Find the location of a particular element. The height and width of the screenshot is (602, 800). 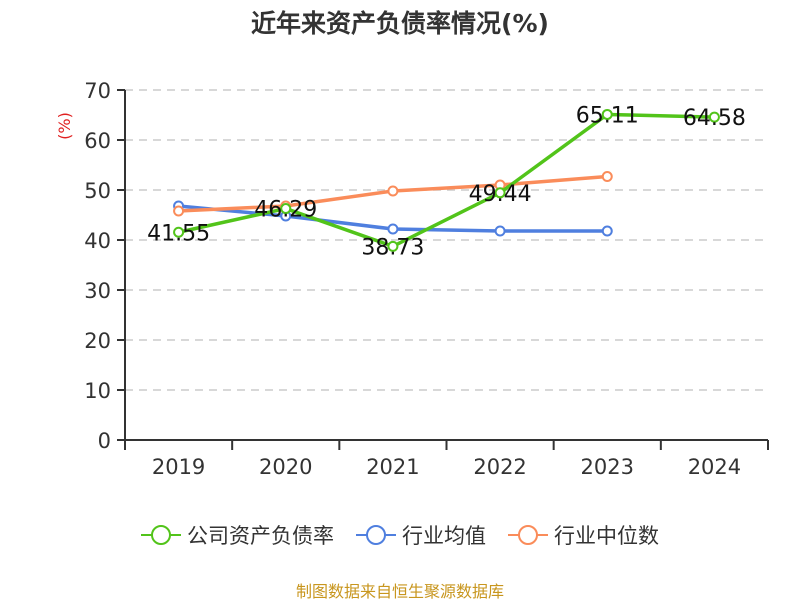

data-label: 41.55 is located at coordinates (178, 233).